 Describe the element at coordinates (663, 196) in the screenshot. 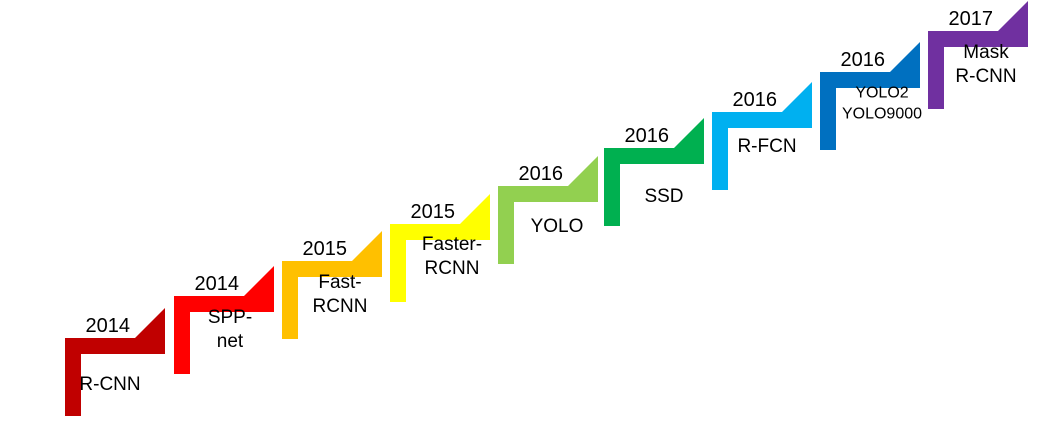

I see `step-name-line: SSD` at that location.